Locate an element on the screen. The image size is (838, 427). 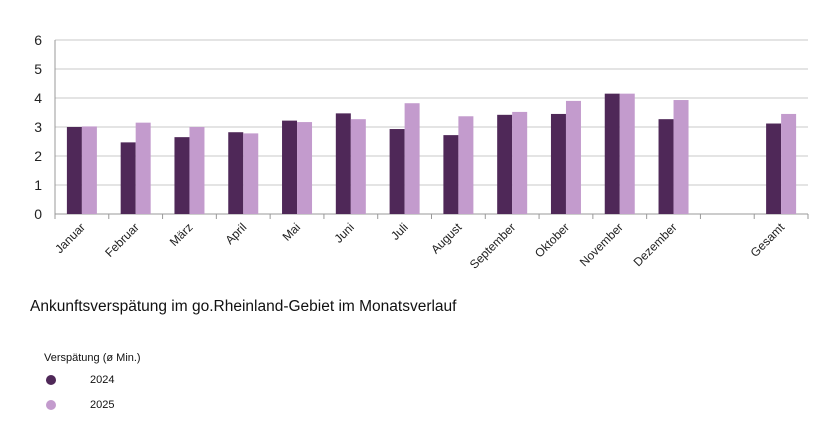
bar-2024-mai is located at coordinates (290, 167).